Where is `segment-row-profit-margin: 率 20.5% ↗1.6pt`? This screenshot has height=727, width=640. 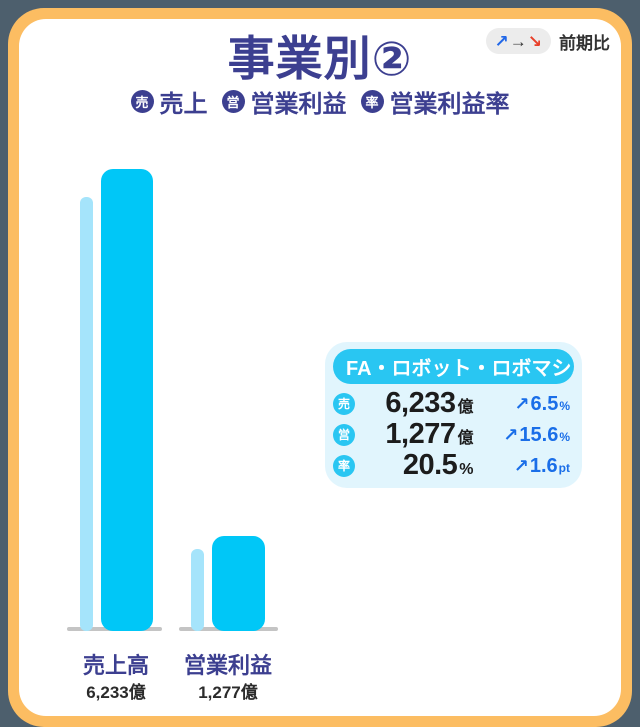
segment-row-profit-margin: 率 20.5% ↗1.6pt is located at coordinates (451, 465).